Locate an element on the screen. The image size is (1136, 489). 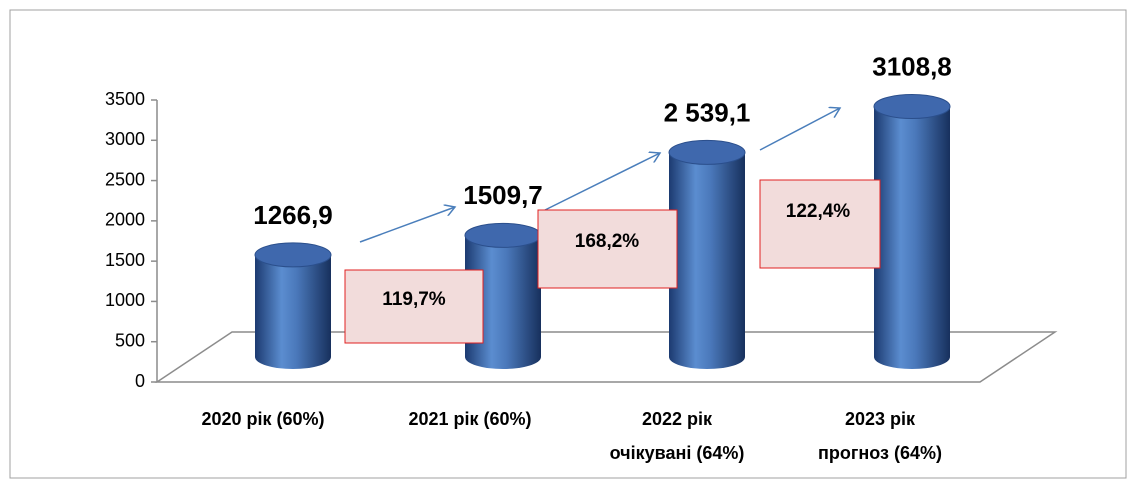
value-label: 2 539,1 is located at coordinates (707, 112).